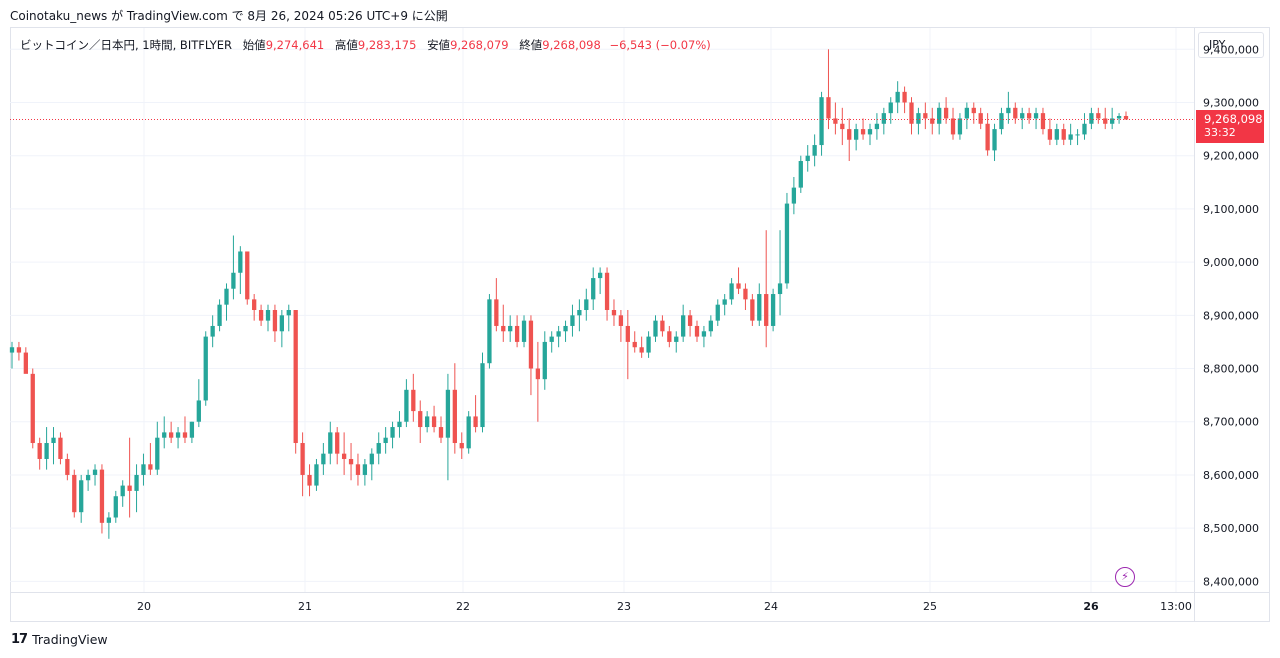 Image resolution: width=1280 pixels, height=658 pixels. I want to click on x-tick-label: 23, so click(624, 606).